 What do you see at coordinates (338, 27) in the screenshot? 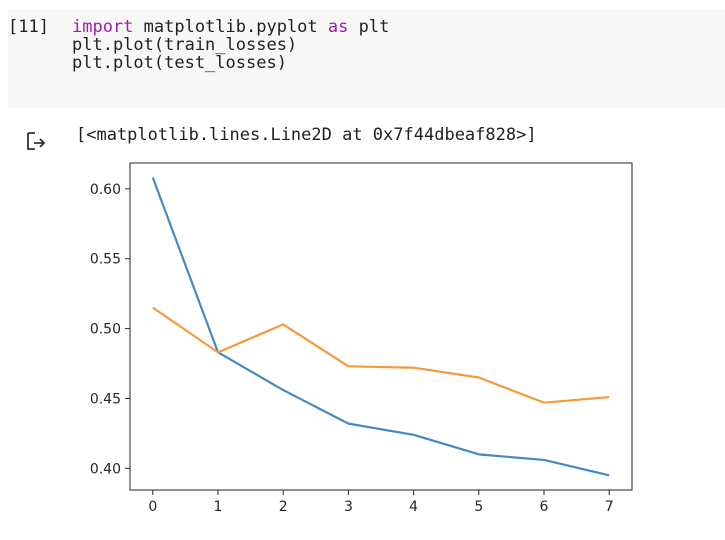
I see `code-keyword: as` at bounding box center [338, 27].